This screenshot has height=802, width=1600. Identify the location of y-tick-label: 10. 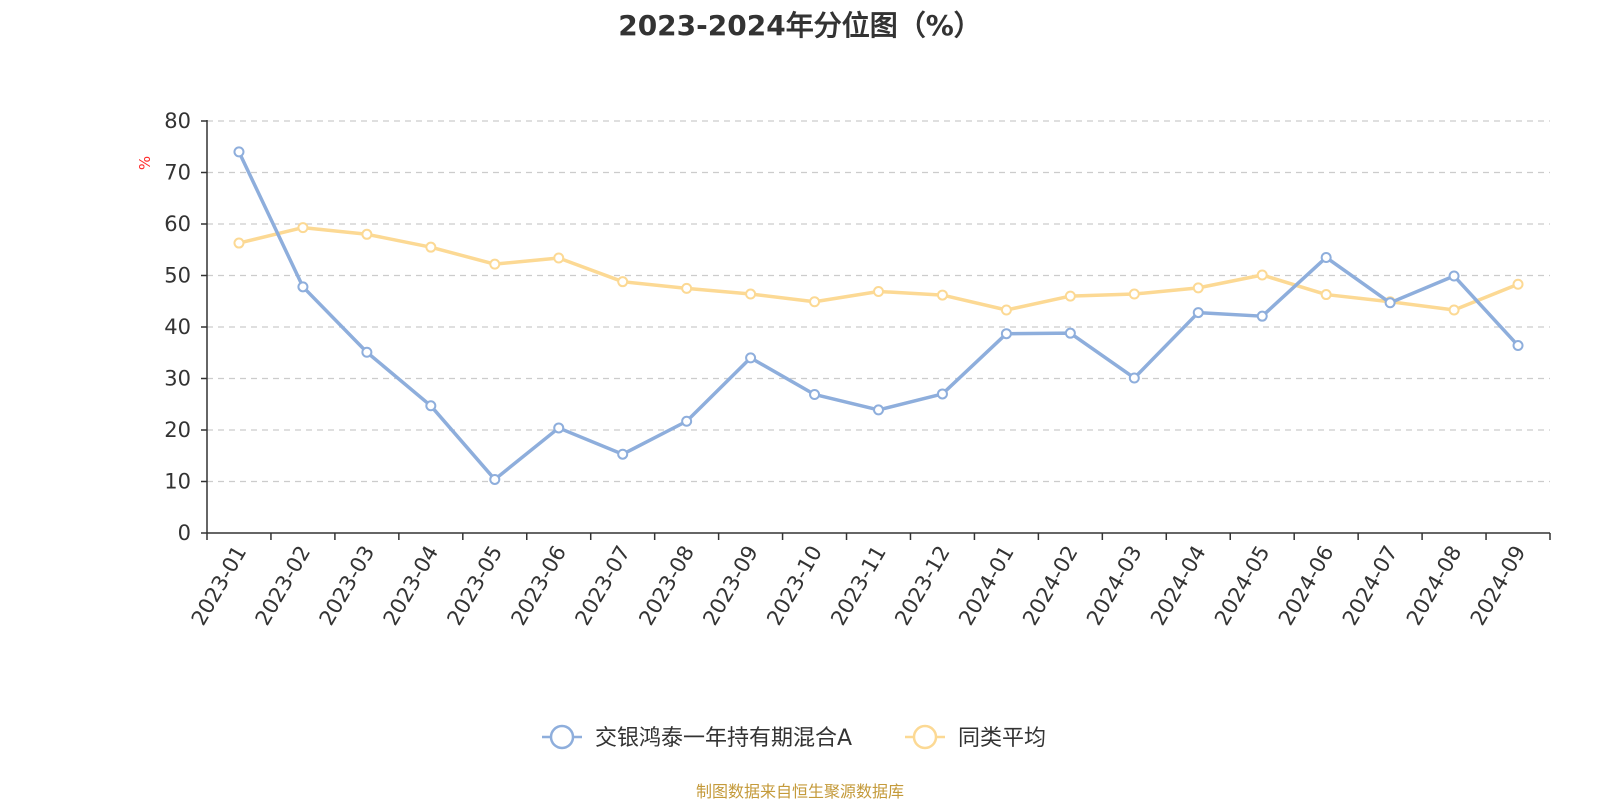
(177, 482).